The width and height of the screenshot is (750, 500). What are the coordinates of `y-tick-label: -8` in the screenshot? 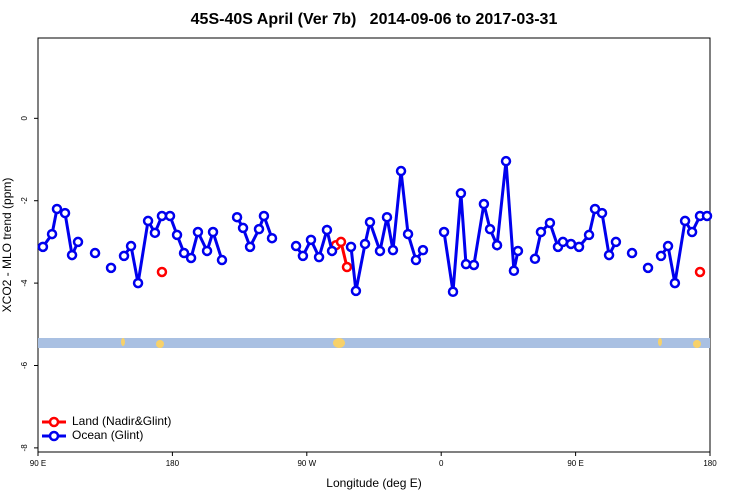 It's located at (24, 448).